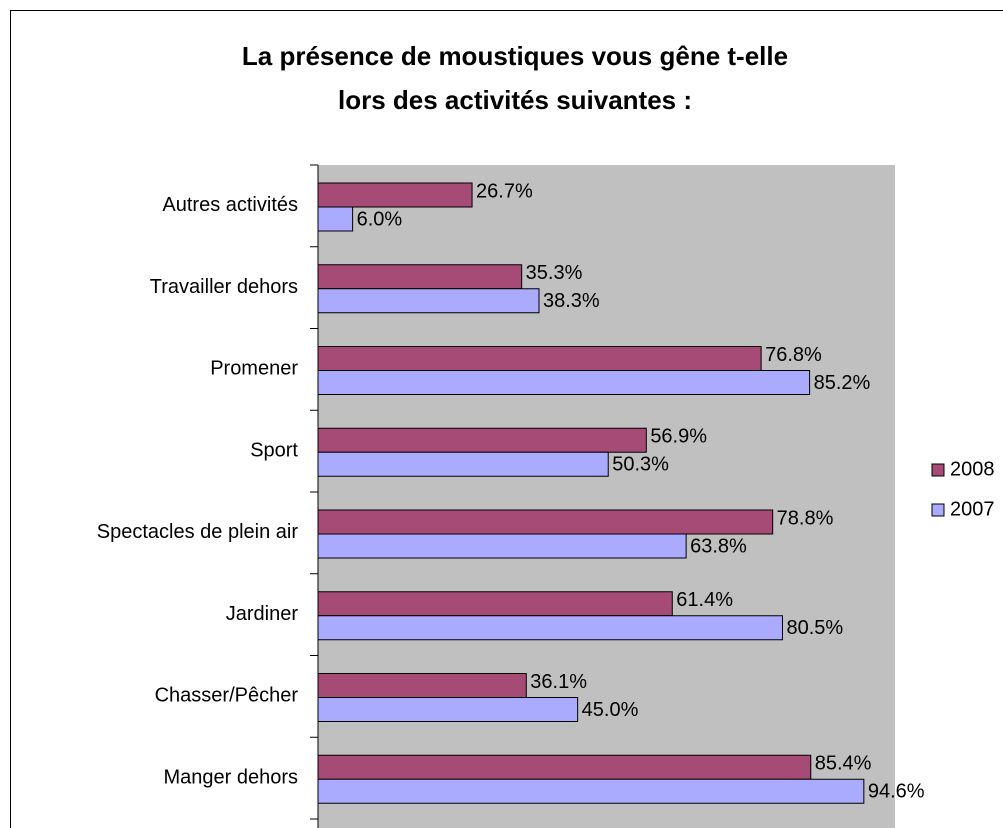 The height and width of the screenshot is (828, 1003). Describe the element at coordinates (254, 369) in the screenshot. I see `category-label: Promener` at that location.